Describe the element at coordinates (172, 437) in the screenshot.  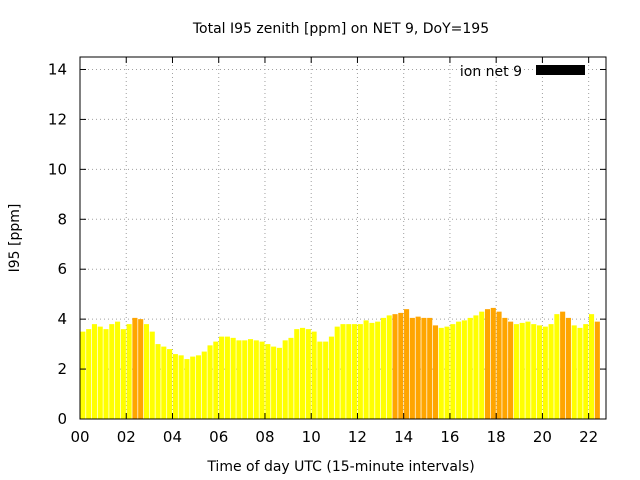
I see `x-tick-label: 04` at that location.